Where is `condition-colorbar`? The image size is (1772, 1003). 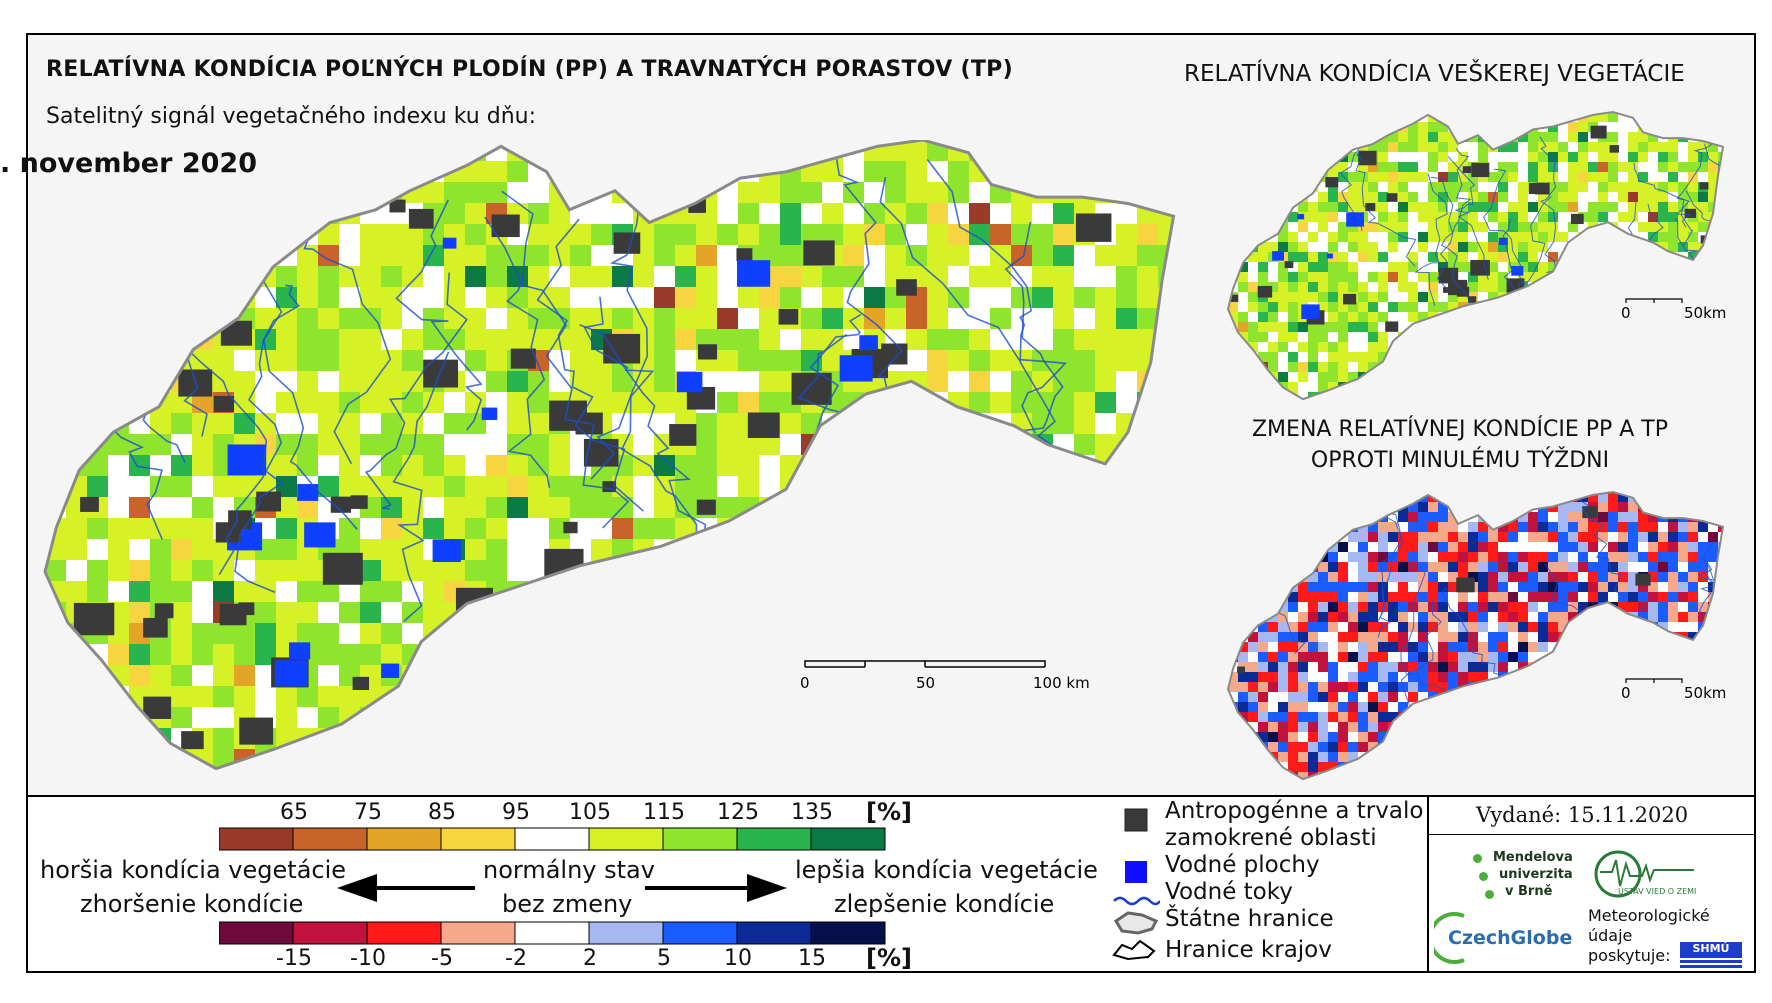
condition-colorbar is located at coordinates (552, 839).